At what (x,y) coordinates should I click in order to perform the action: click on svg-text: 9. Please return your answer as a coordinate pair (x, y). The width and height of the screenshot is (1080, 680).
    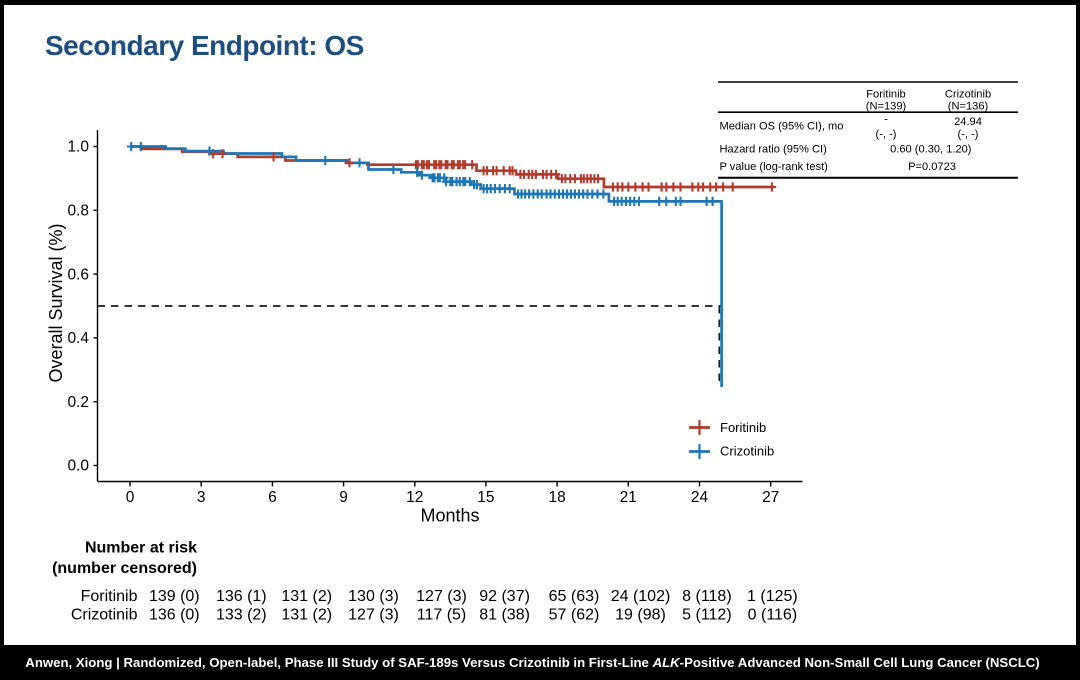
    Looking at the image, I should click on (343, 497).